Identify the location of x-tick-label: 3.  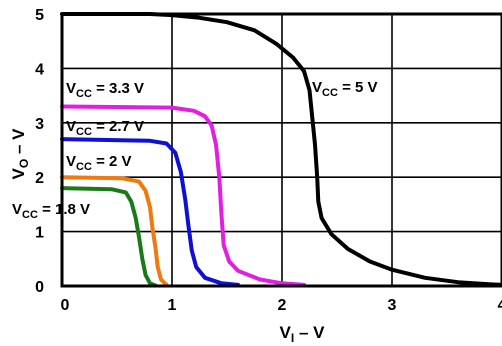
(392, 305).